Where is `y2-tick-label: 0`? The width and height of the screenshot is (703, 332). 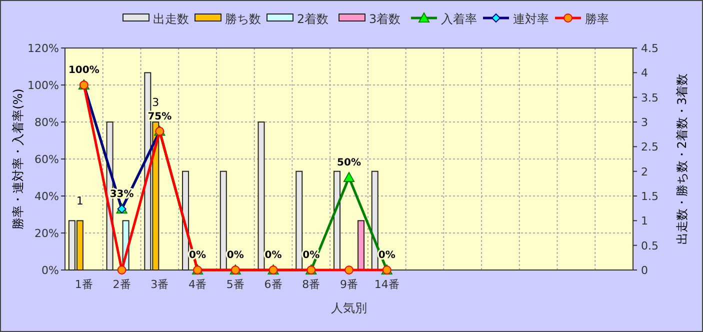 y2-tick-label: 0 is located at coordinates (644, 270).